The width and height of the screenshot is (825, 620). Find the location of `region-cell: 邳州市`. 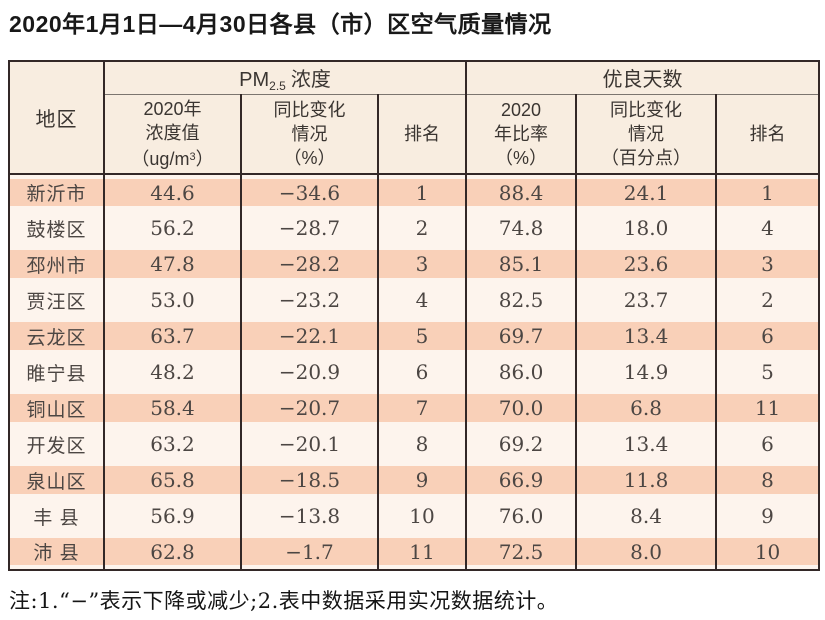

region-cell: 邳州市 is located at coordinates (56, 264).